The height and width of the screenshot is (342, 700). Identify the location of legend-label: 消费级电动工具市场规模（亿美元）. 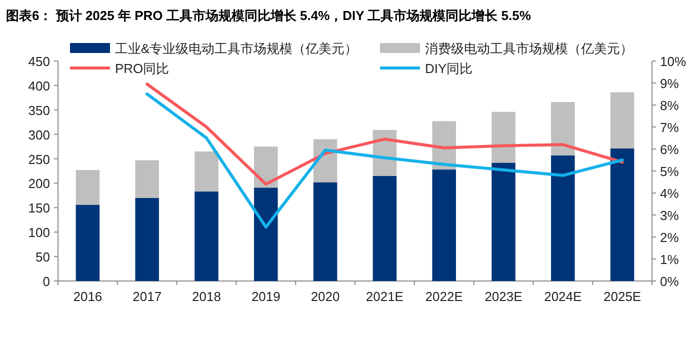
(529, 48).